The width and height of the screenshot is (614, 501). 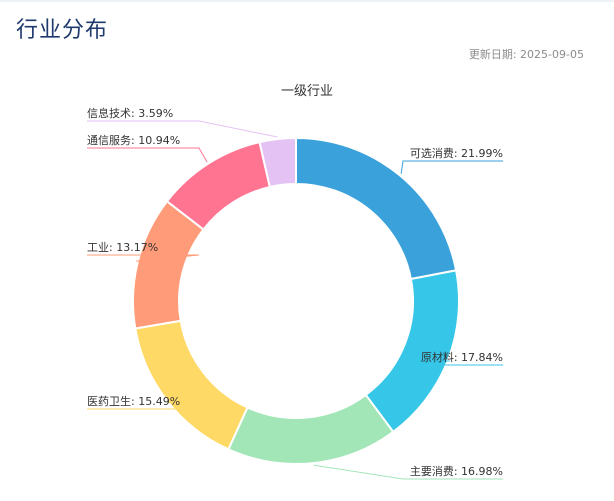 What do you see at coordinates (306, 91) in the screenshot?
I see `chart-title: 一级行业` at bounding box center [306, 91].